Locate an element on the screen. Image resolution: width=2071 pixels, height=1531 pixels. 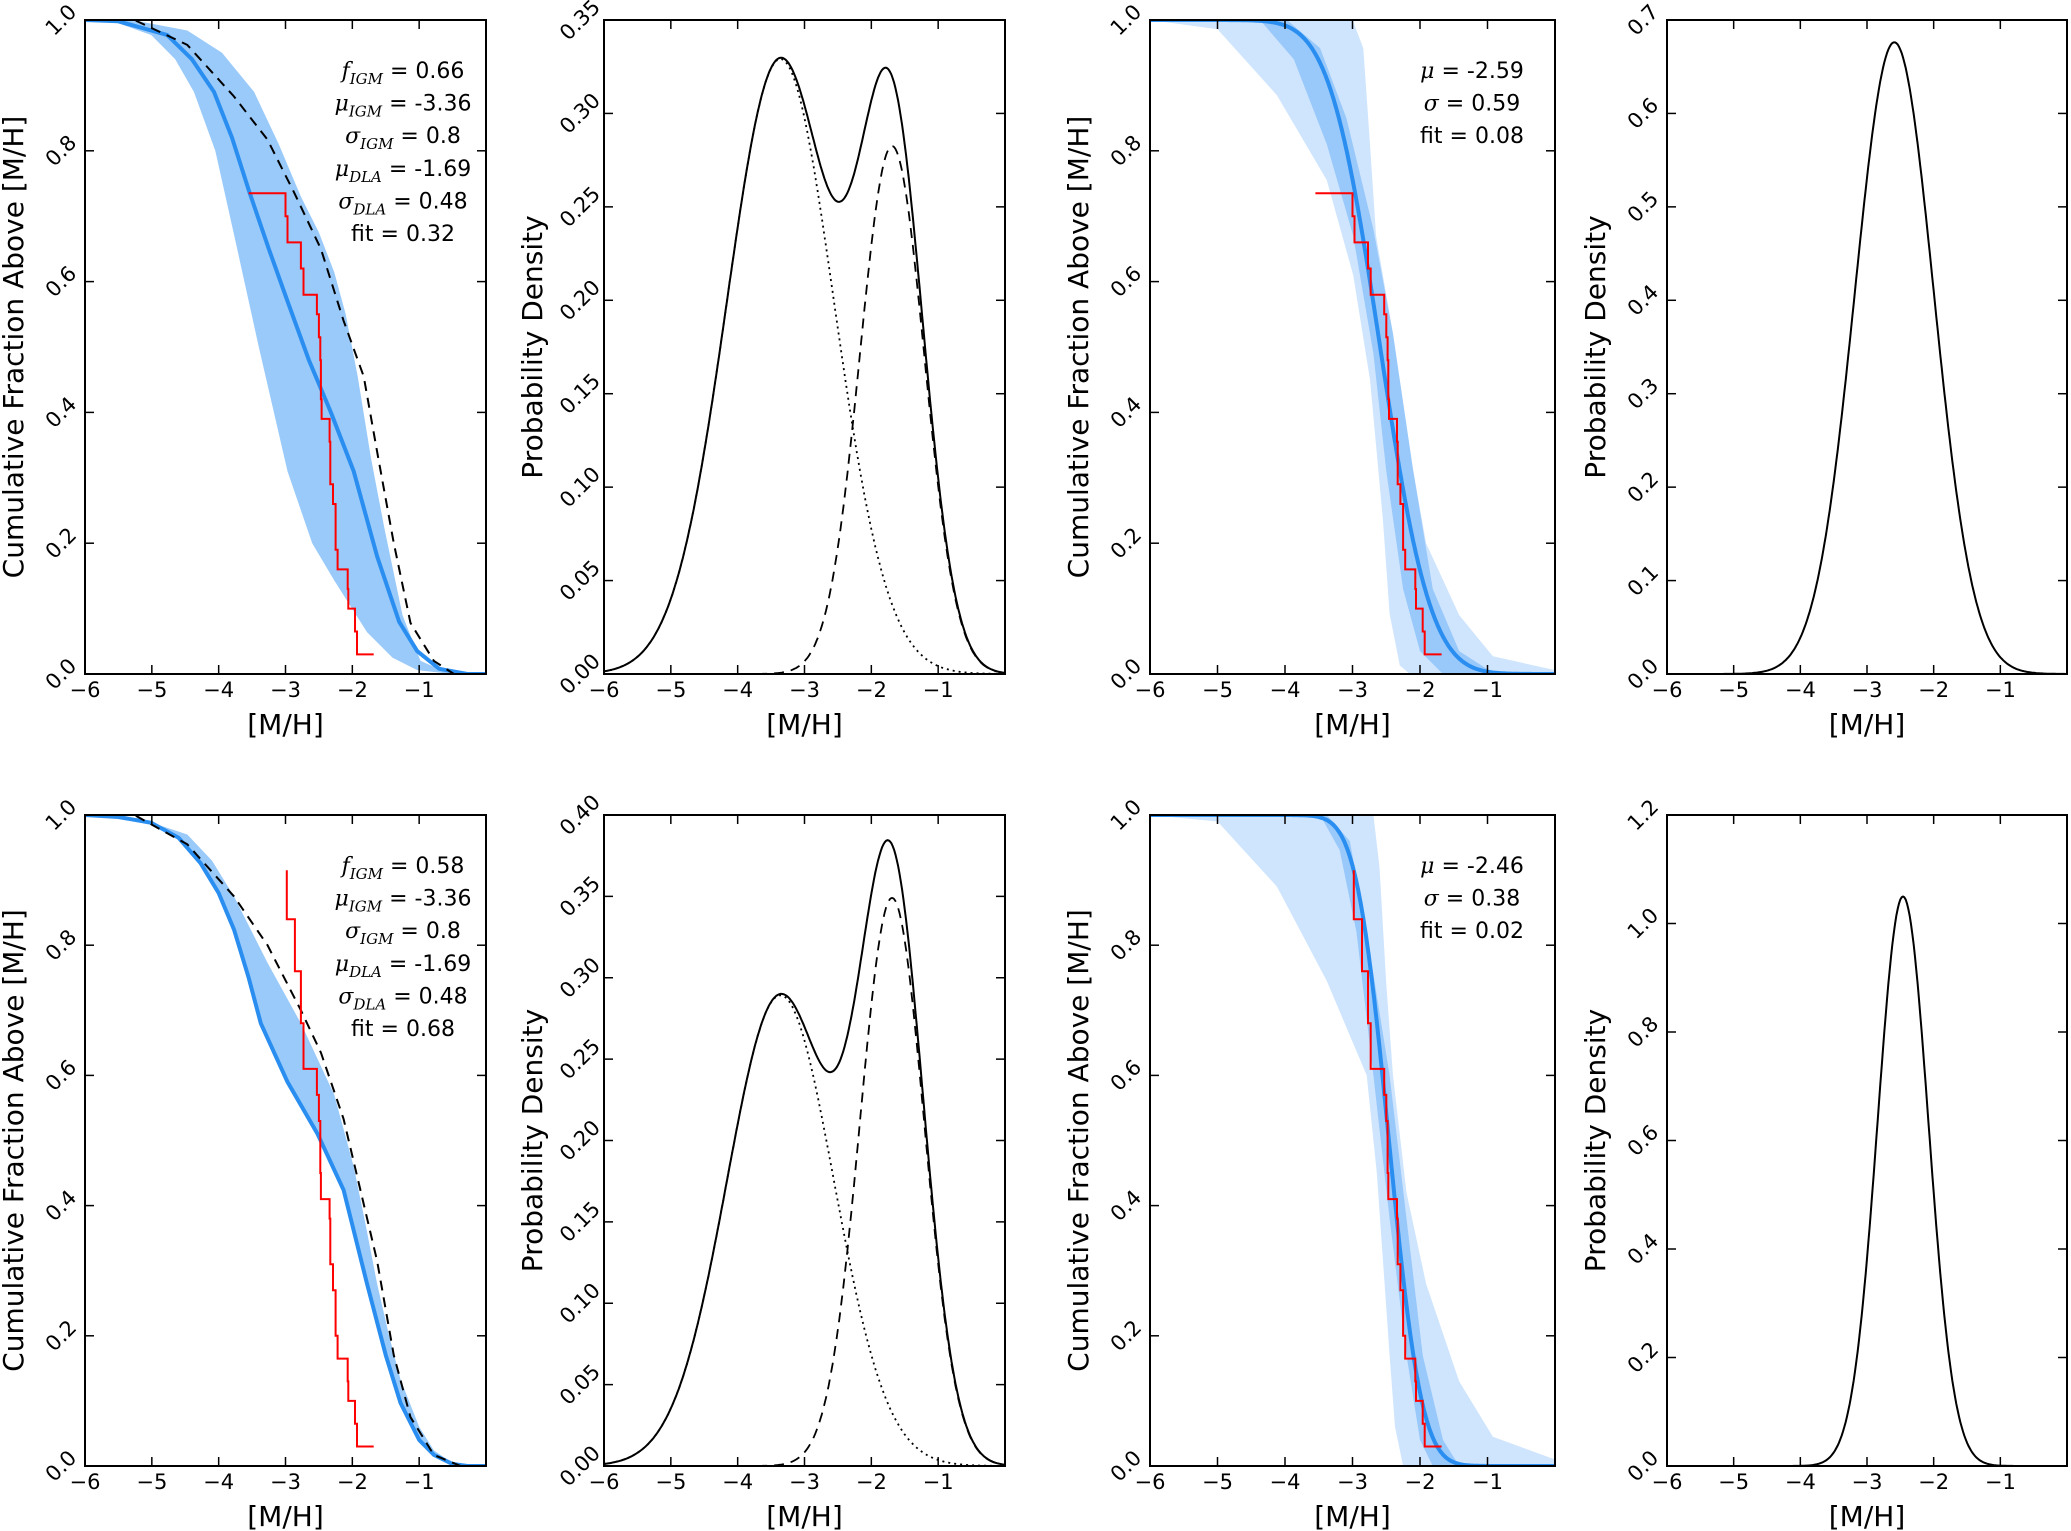
parameter-value: = 0.58 is located at coordinates (423, 866).